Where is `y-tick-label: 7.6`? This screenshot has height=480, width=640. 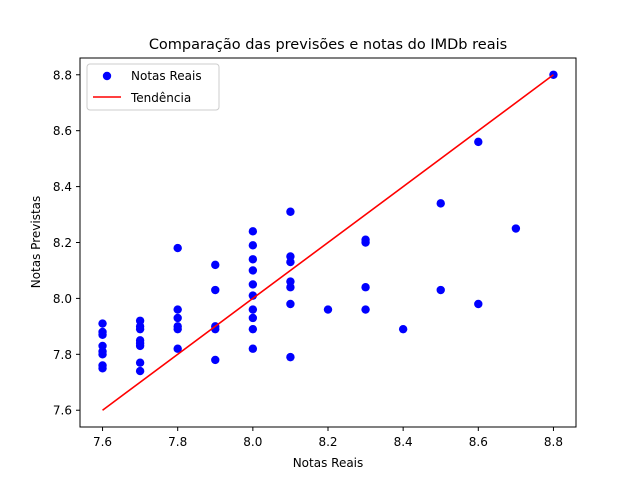 y-tick-label: 7.6 is located at coordinates (62, 411).